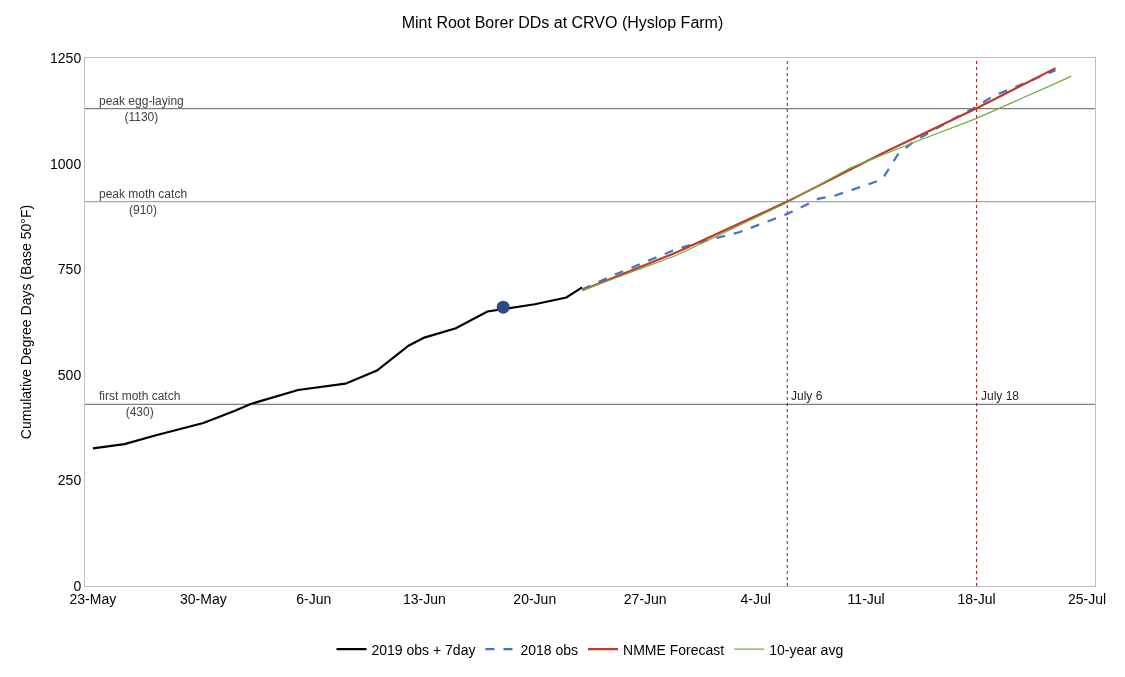 This screenshot has width=1125, height=677. Describe the element at coordinates (976, 598) in the screenshot. I see `x-tick-label: 18-Jul` at that location.